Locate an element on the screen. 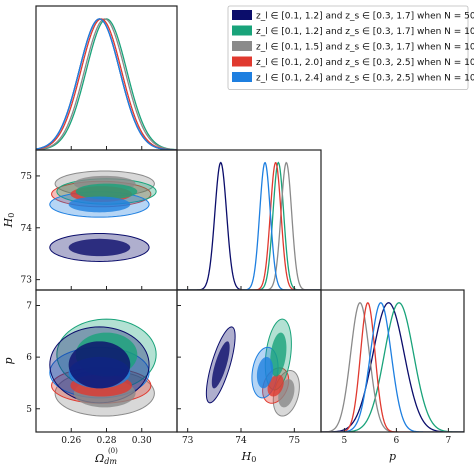 Image resolution: width=474 pixels, height=474 pixels. y-axis-label-h0: H0 is located at coordinates (9, 221).